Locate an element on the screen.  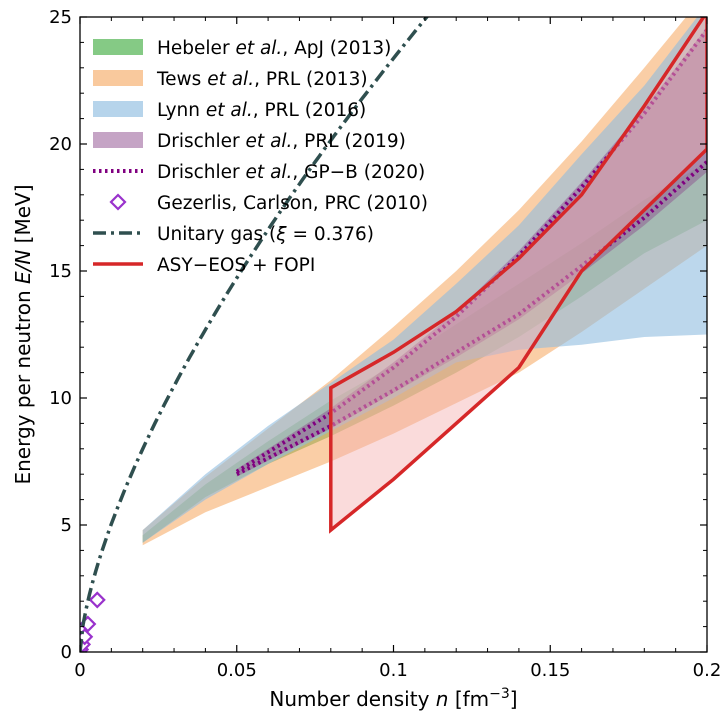
legend-label: Hebeler et al., ApJ (2013) is located at coordinates (274, 48).